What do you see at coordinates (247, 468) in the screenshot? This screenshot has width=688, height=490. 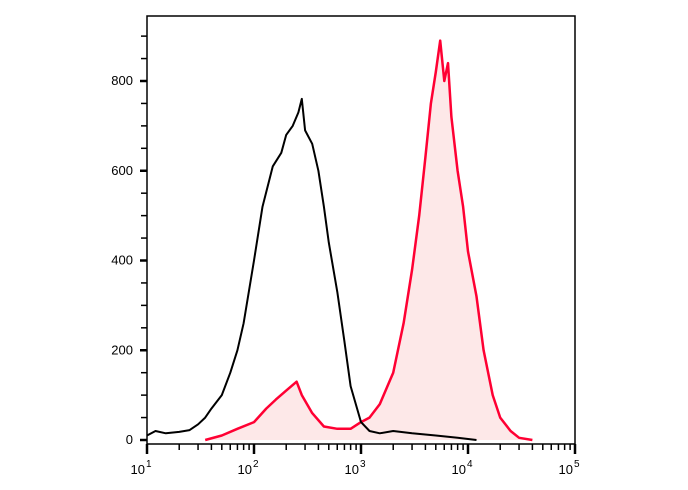 I see `x-tick-label: 10²` at bounding box center [247, 468].